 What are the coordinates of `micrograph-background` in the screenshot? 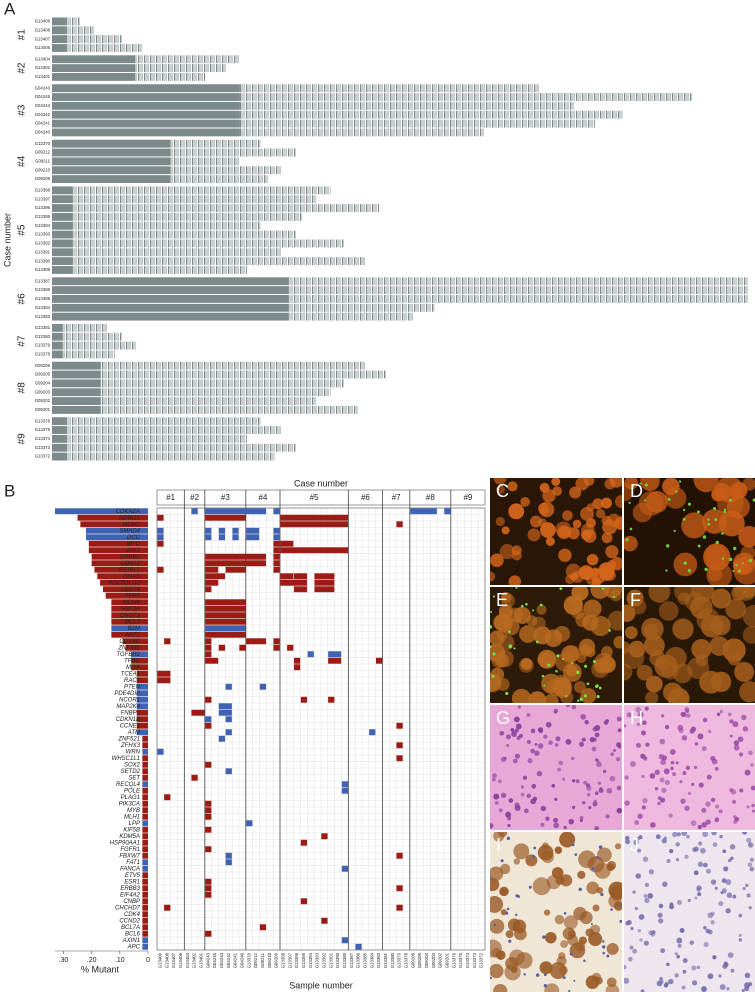 It's located at (689, 912).